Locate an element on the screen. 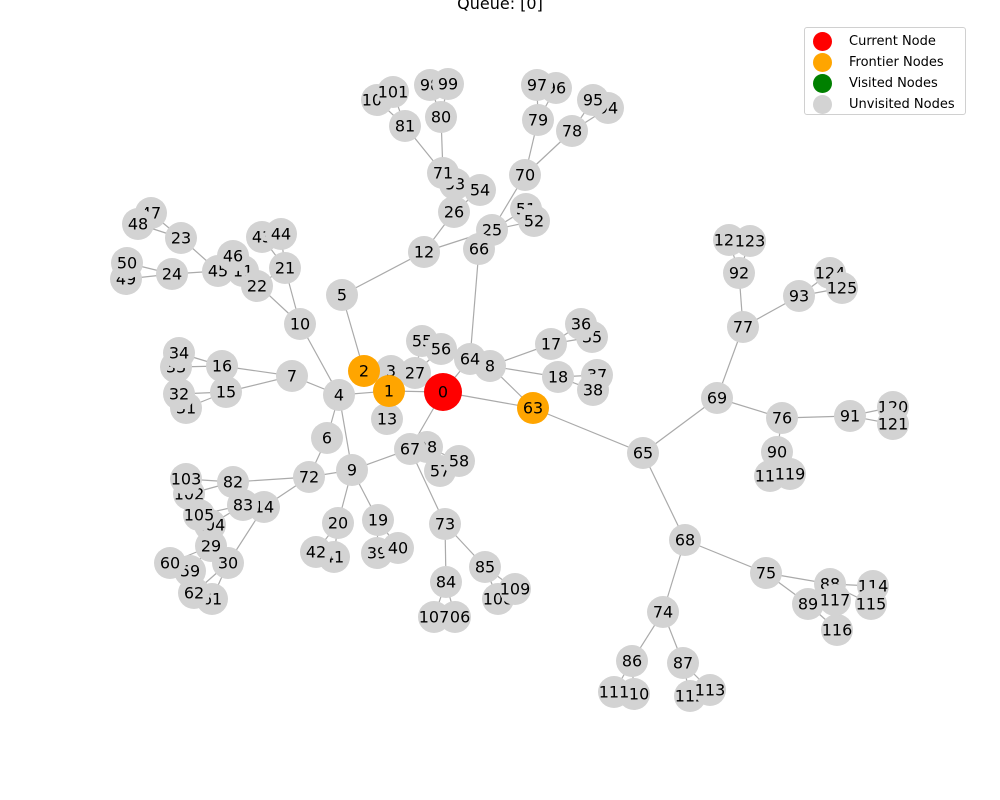 This screenshot has width=1000, height=800. node-label: 113 is located at coordinates (710, 690).